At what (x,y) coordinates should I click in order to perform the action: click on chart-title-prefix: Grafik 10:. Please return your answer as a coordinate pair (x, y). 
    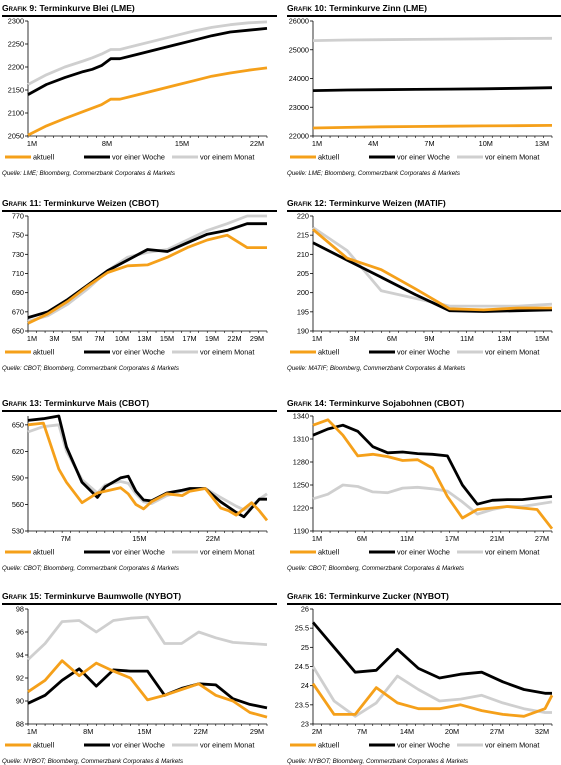
    Looking at the image, I should click on (308, 8).